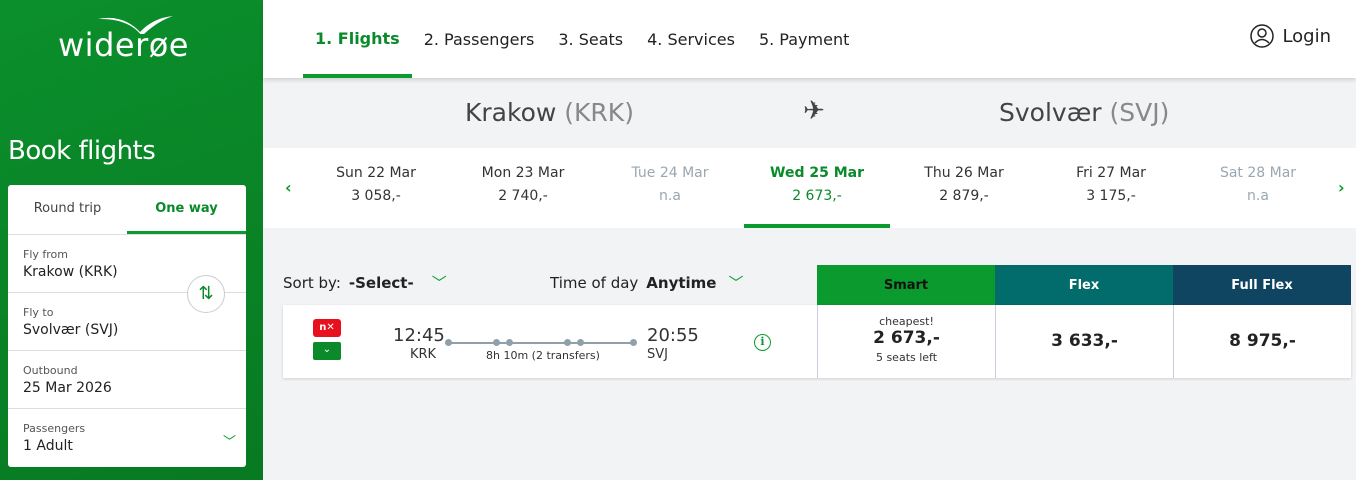 The image size is (1356, 480). What do you see at coordinates (327, 351) in the screenshot?
I see `wideroe-airline-logo: ⌄` at bounding box center [327, 351].